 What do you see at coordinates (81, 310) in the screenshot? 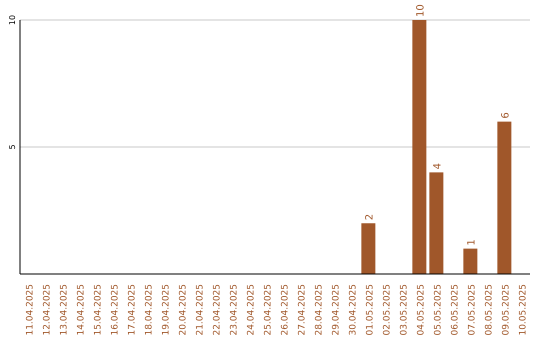
I see `x-tick-label: 14.04.2025` at bounding box center [81, 310].